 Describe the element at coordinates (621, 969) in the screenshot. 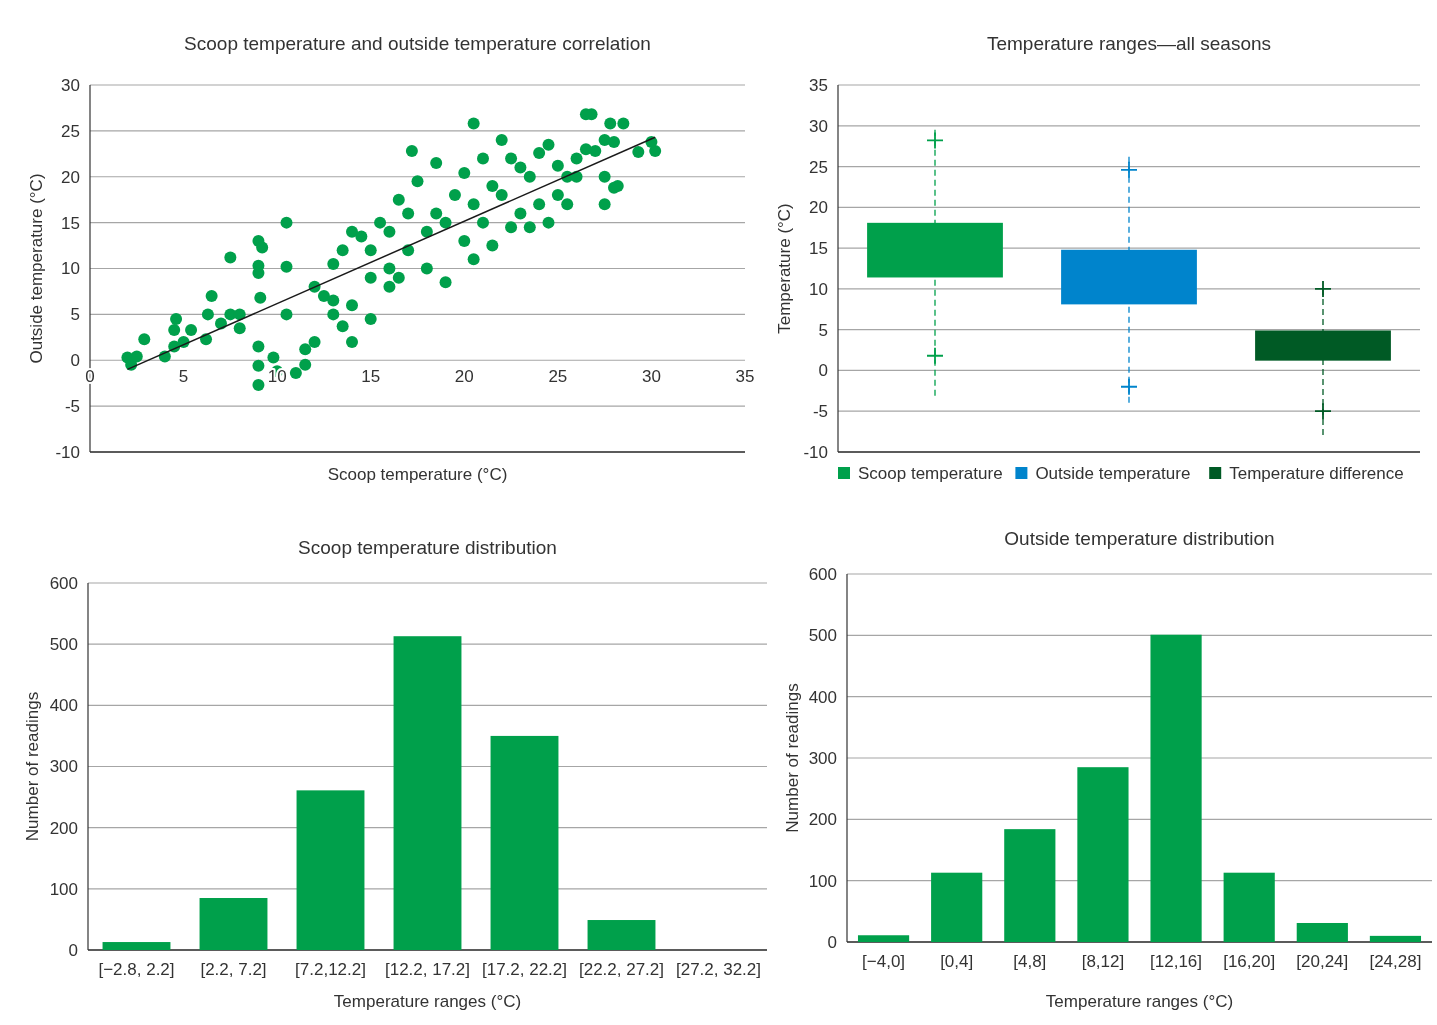

I see `x-tick-label: [22.2, 27.2]` at that location.